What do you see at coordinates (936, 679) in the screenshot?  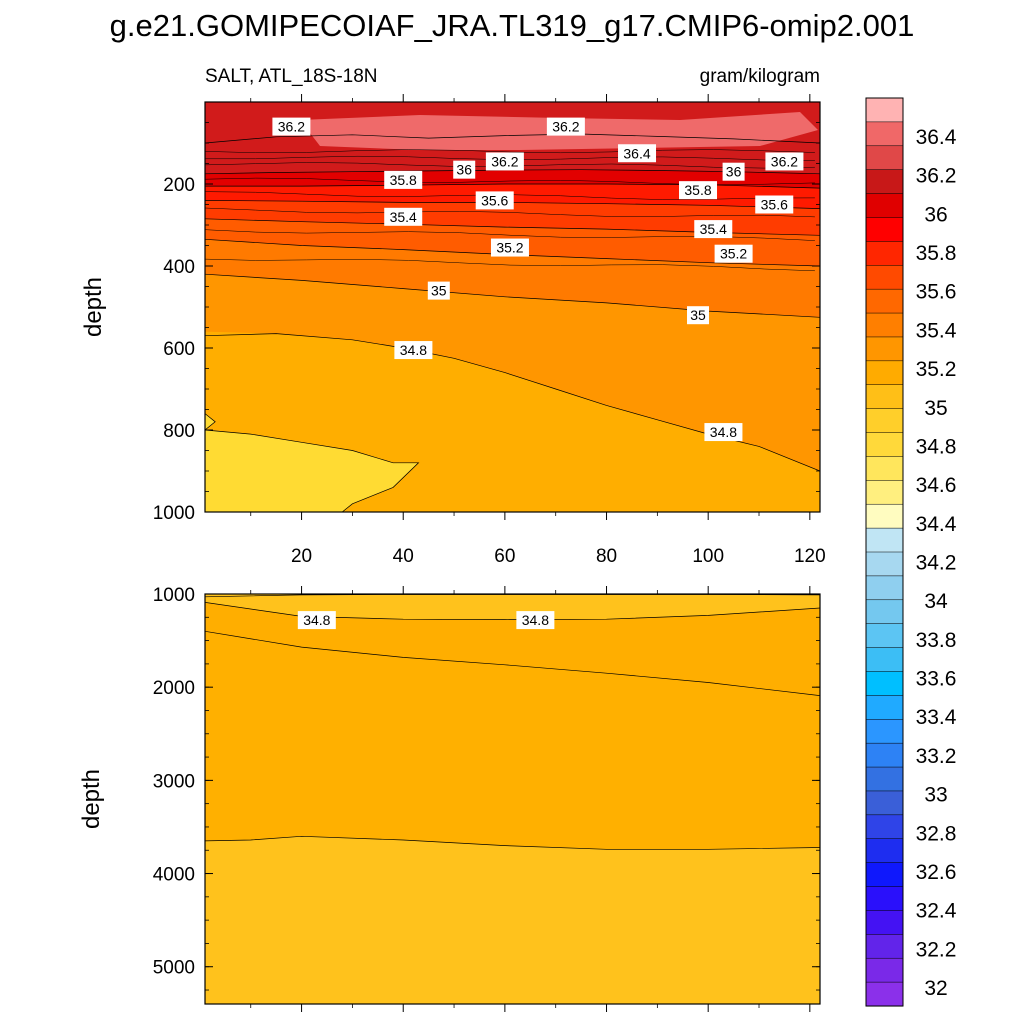 I see `colorbar-tick-label: 33.6` at bounding box center [936, 679].